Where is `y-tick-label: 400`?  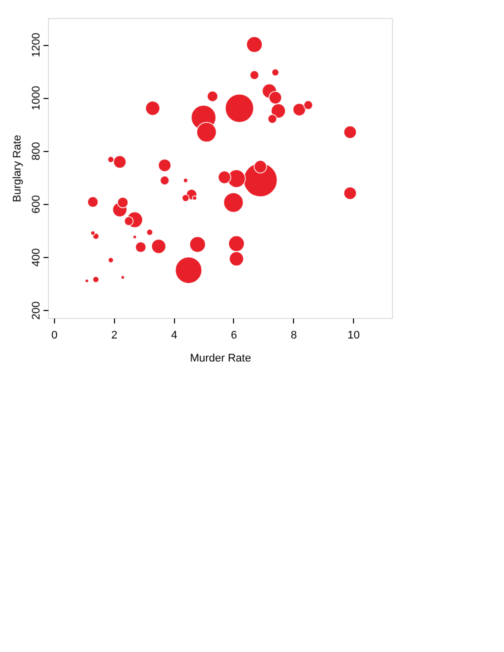 y-tick-label: 400 is located at coordinates (36, 257).